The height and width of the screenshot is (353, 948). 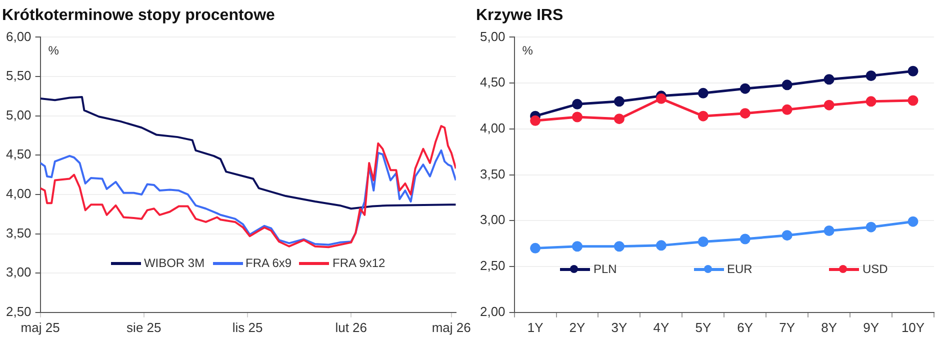 What do you see at coordinates (139, 15) in the screenshot?
I see `chart-title: Krótkoterminowe stopy procentowe` at bounding box center [139, 15].